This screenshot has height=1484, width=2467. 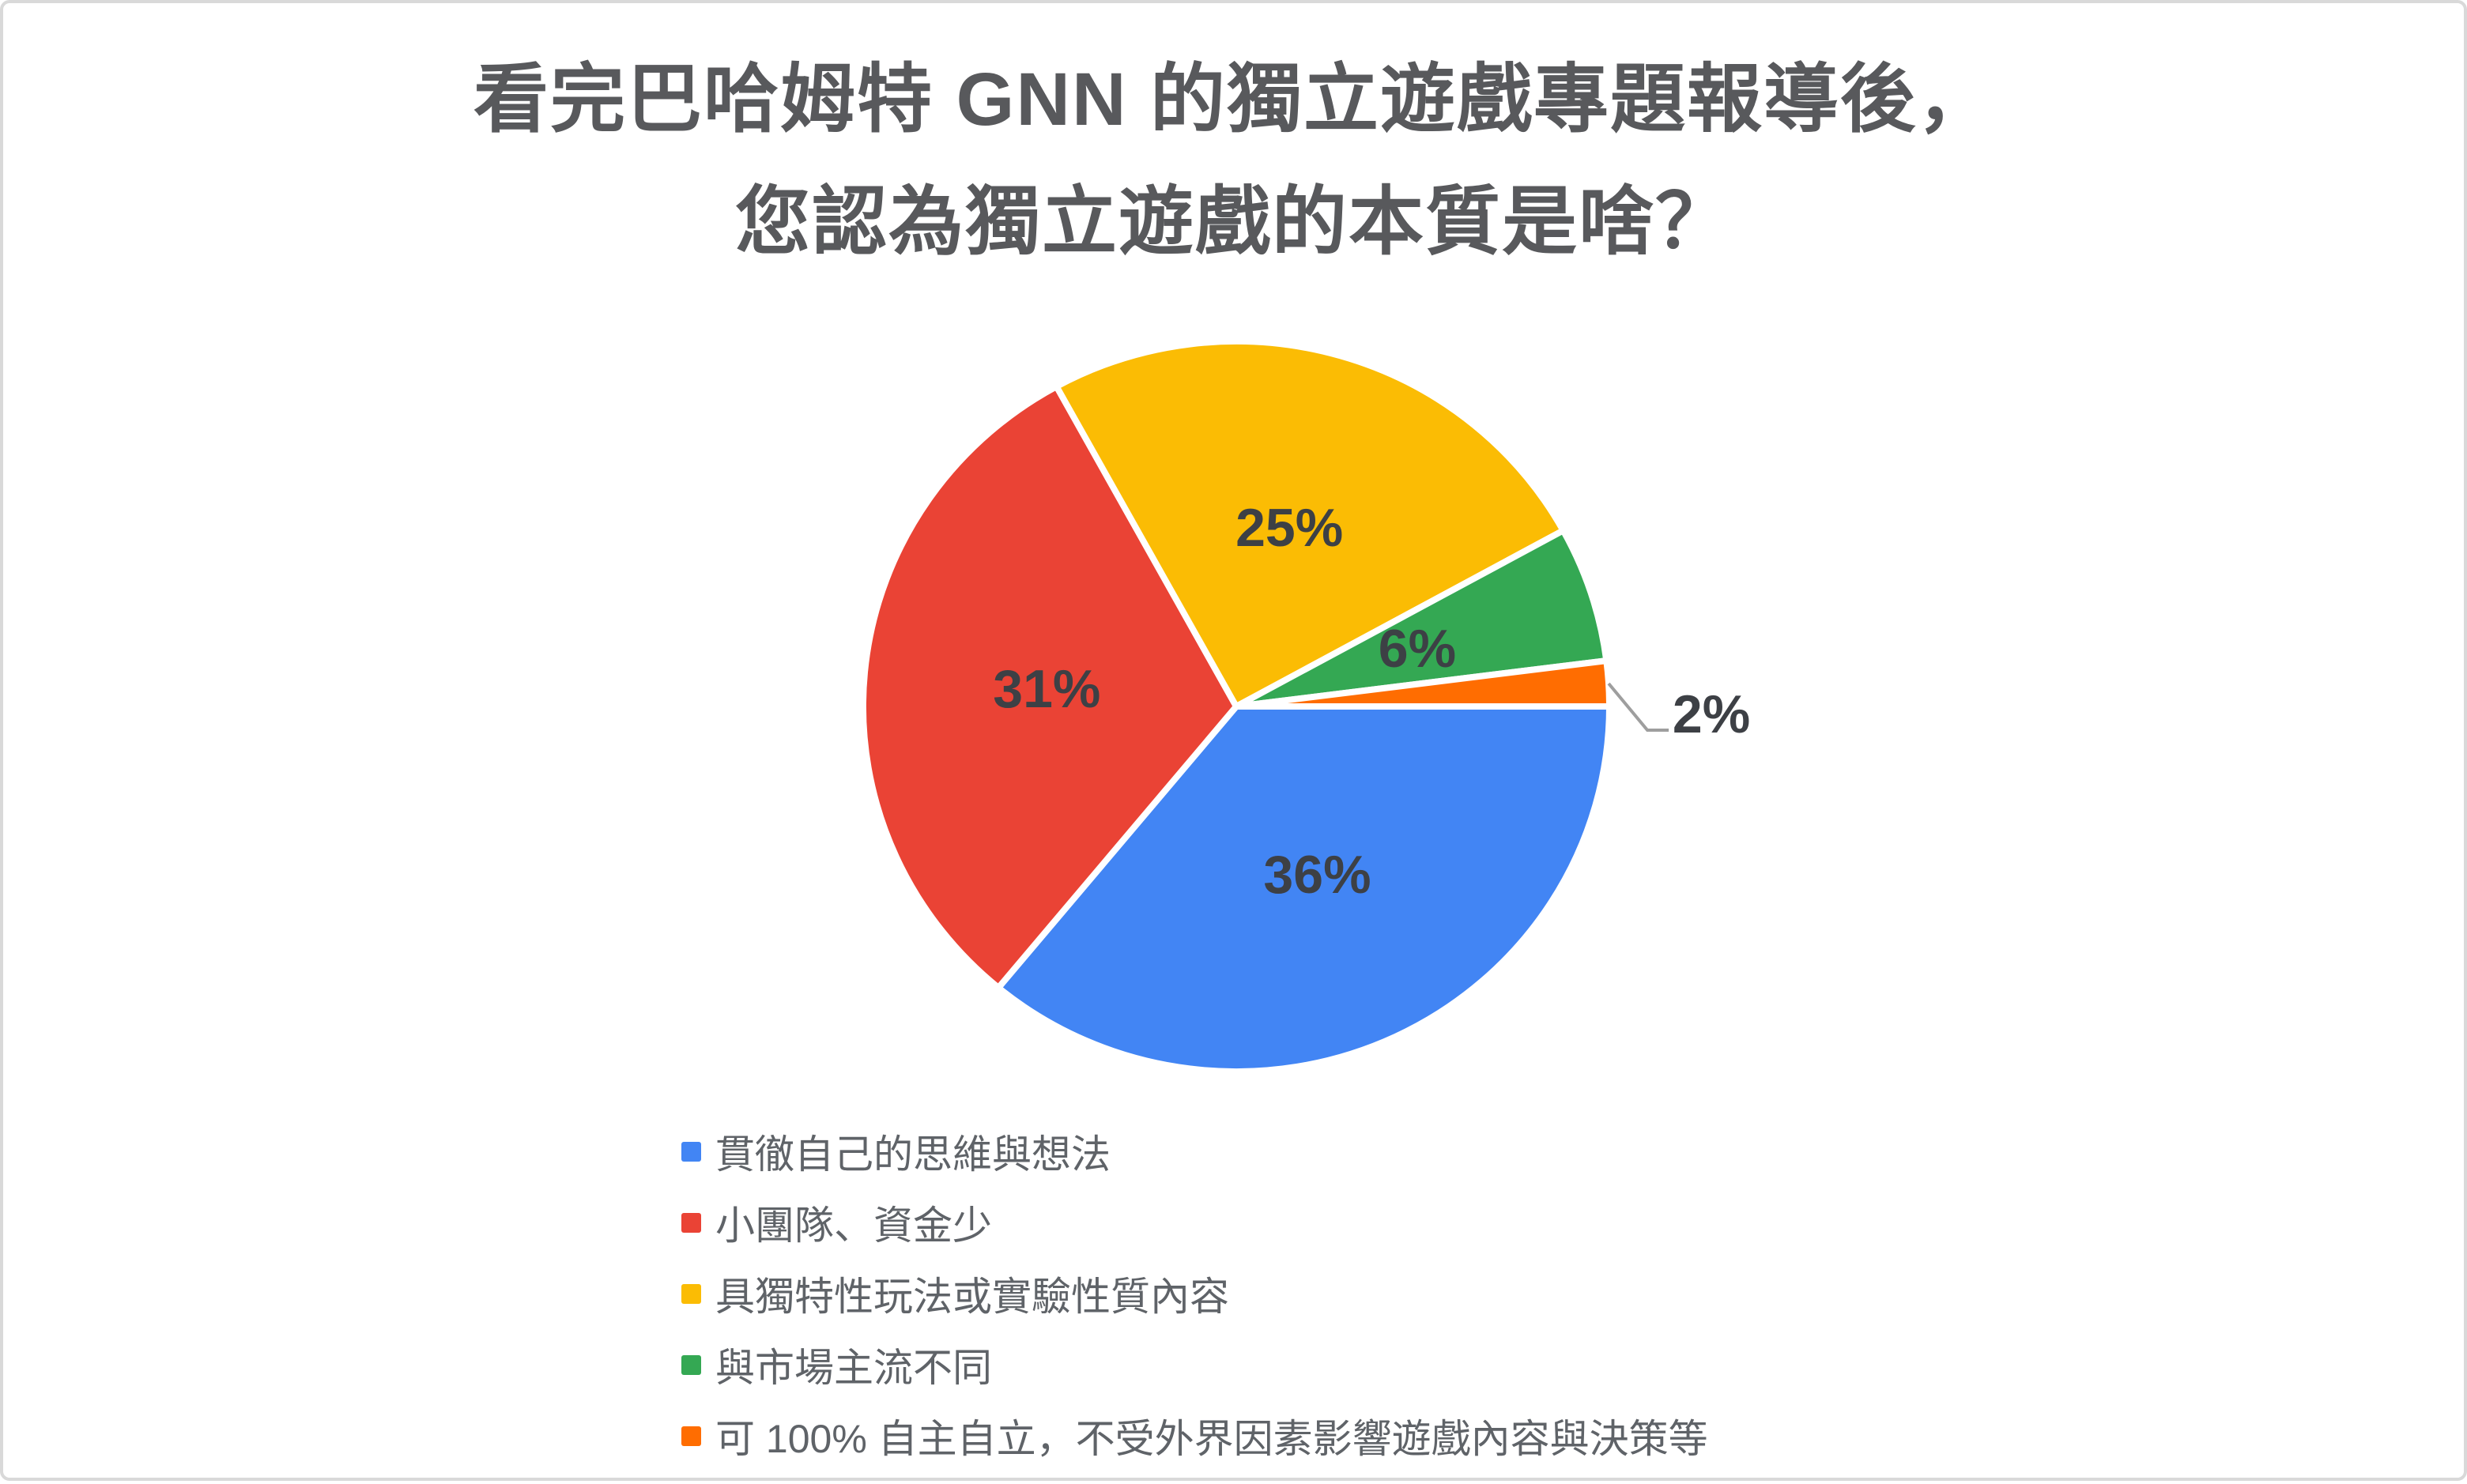 What do you see at coordinates (1638, 707) in the screenshot?
I see `label-leader-line` at bounding box center [1638, 707].